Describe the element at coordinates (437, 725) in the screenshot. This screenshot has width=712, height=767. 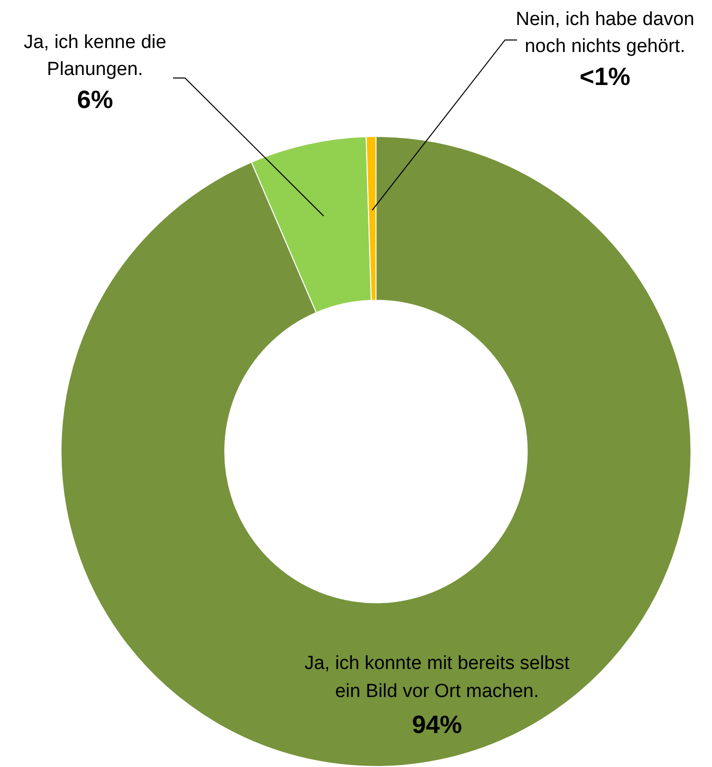
I see `data-label: 94%` at that location.